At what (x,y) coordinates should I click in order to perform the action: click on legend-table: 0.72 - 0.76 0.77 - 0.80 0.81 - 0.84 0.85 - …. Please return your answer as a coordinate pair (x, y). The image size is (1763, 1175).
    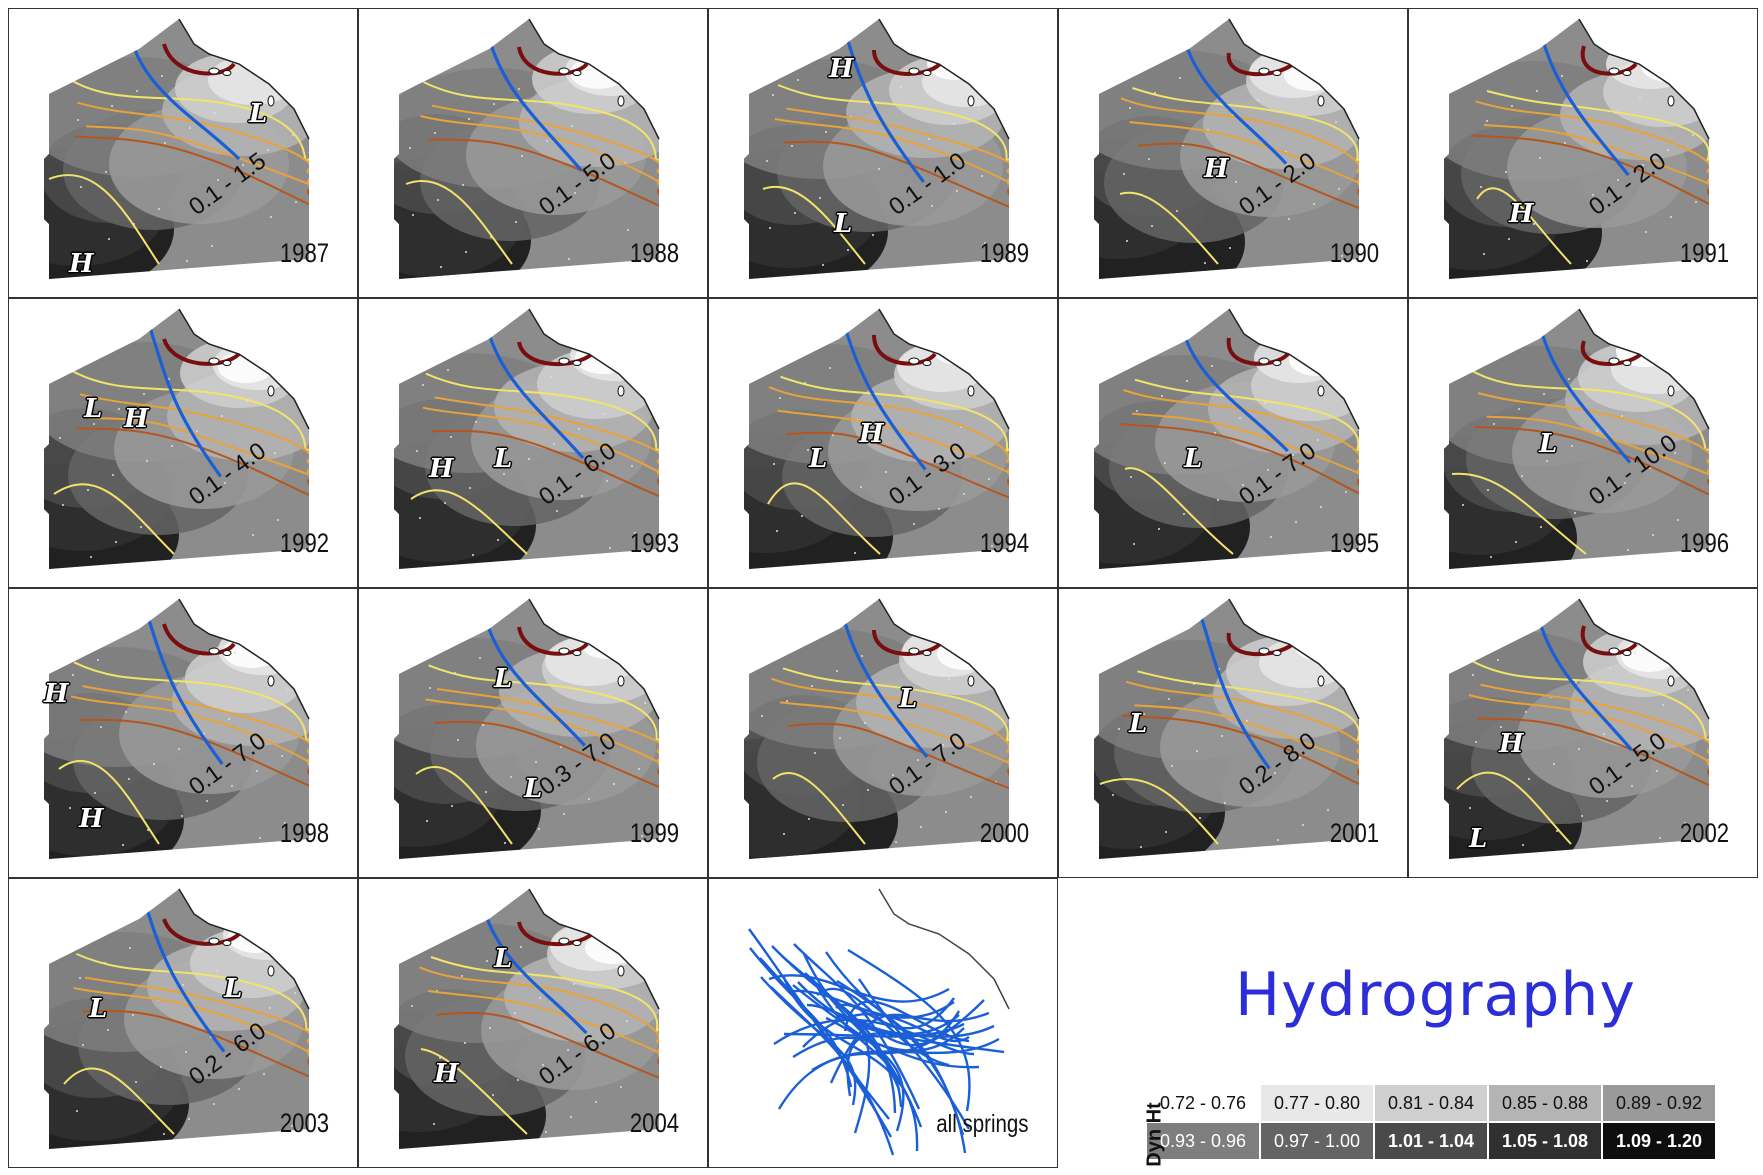
    Looking at the image, I should click on (1431, 1122).